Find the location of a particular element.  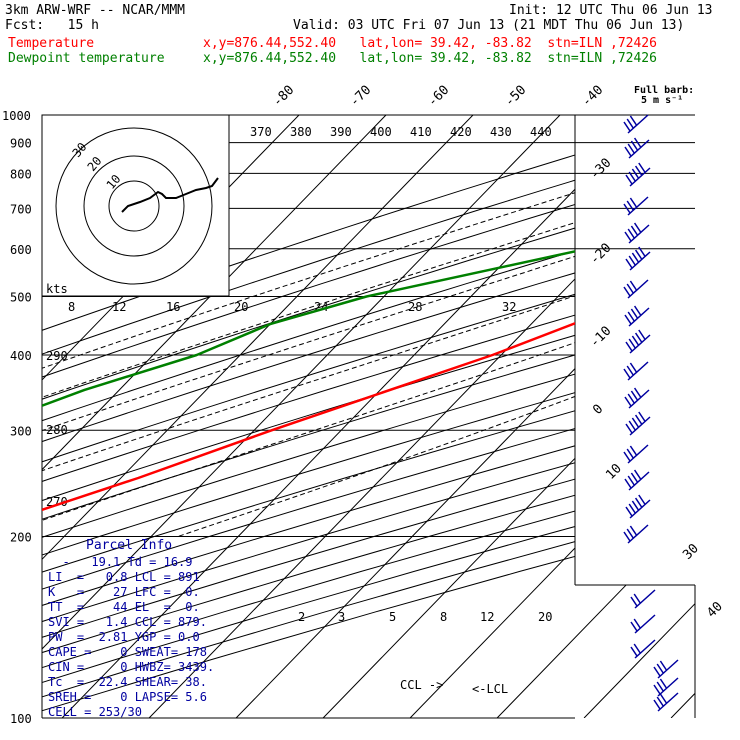

isotherm-label: -30 is located at coordinates (600, 169).